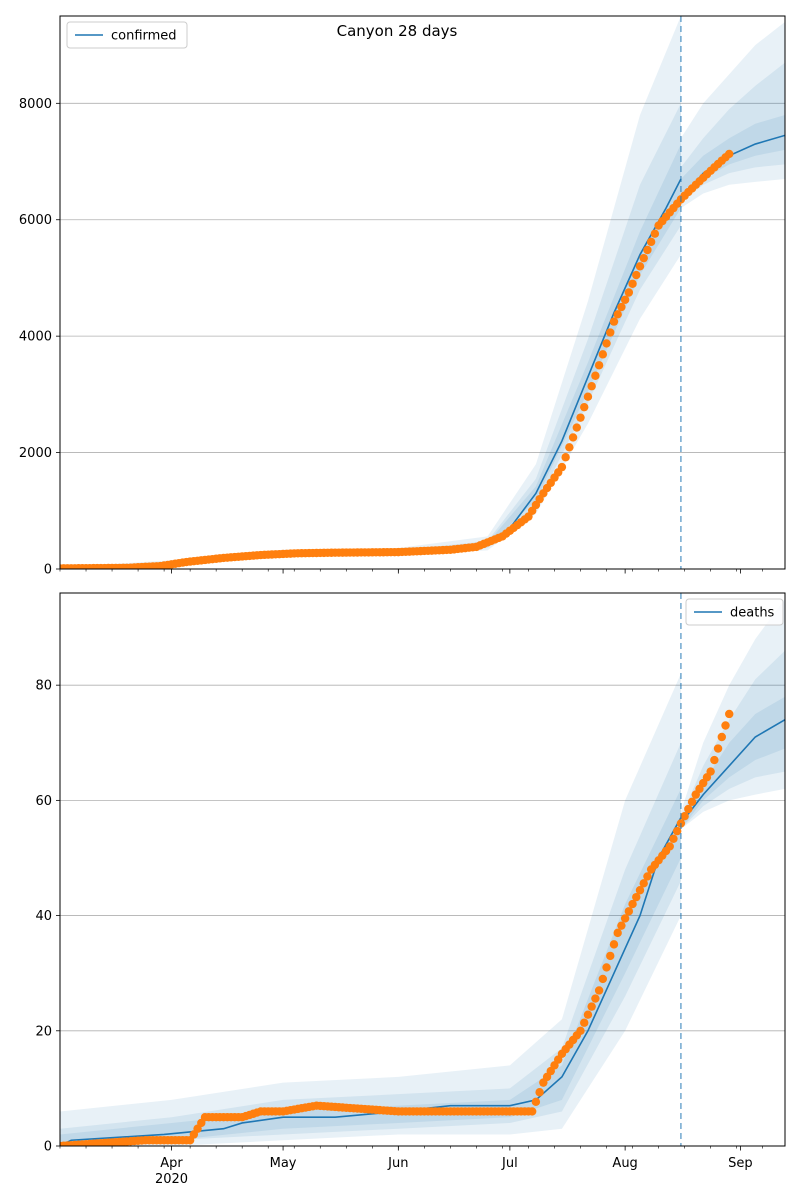 Image resolution: width=800 pixels, height=1204 pixels. Describe the element at coordinates (35, 337) in the screenshot. I see `y-tick-label: 4000` at that location.